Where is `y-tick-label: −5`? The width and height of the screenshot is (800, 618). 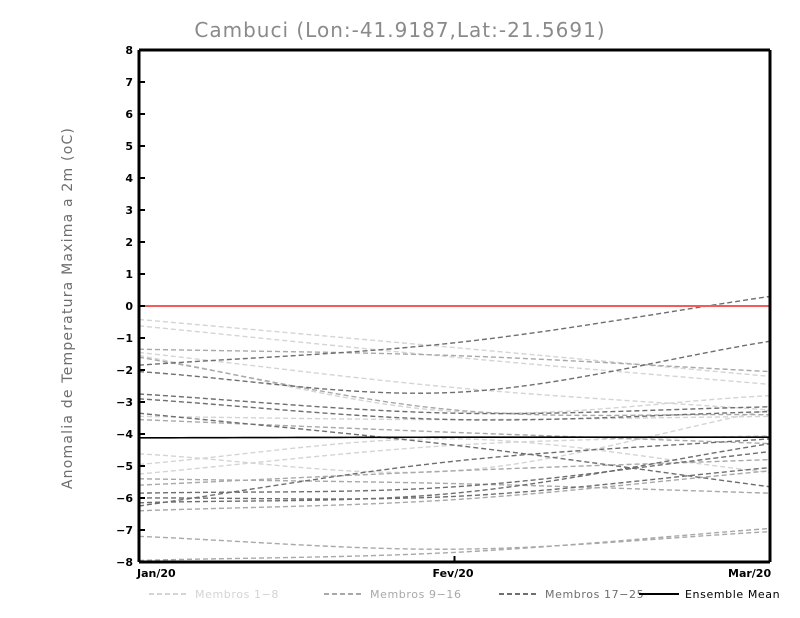
y-tick-label: −5 is located at coordinates (124, 466).